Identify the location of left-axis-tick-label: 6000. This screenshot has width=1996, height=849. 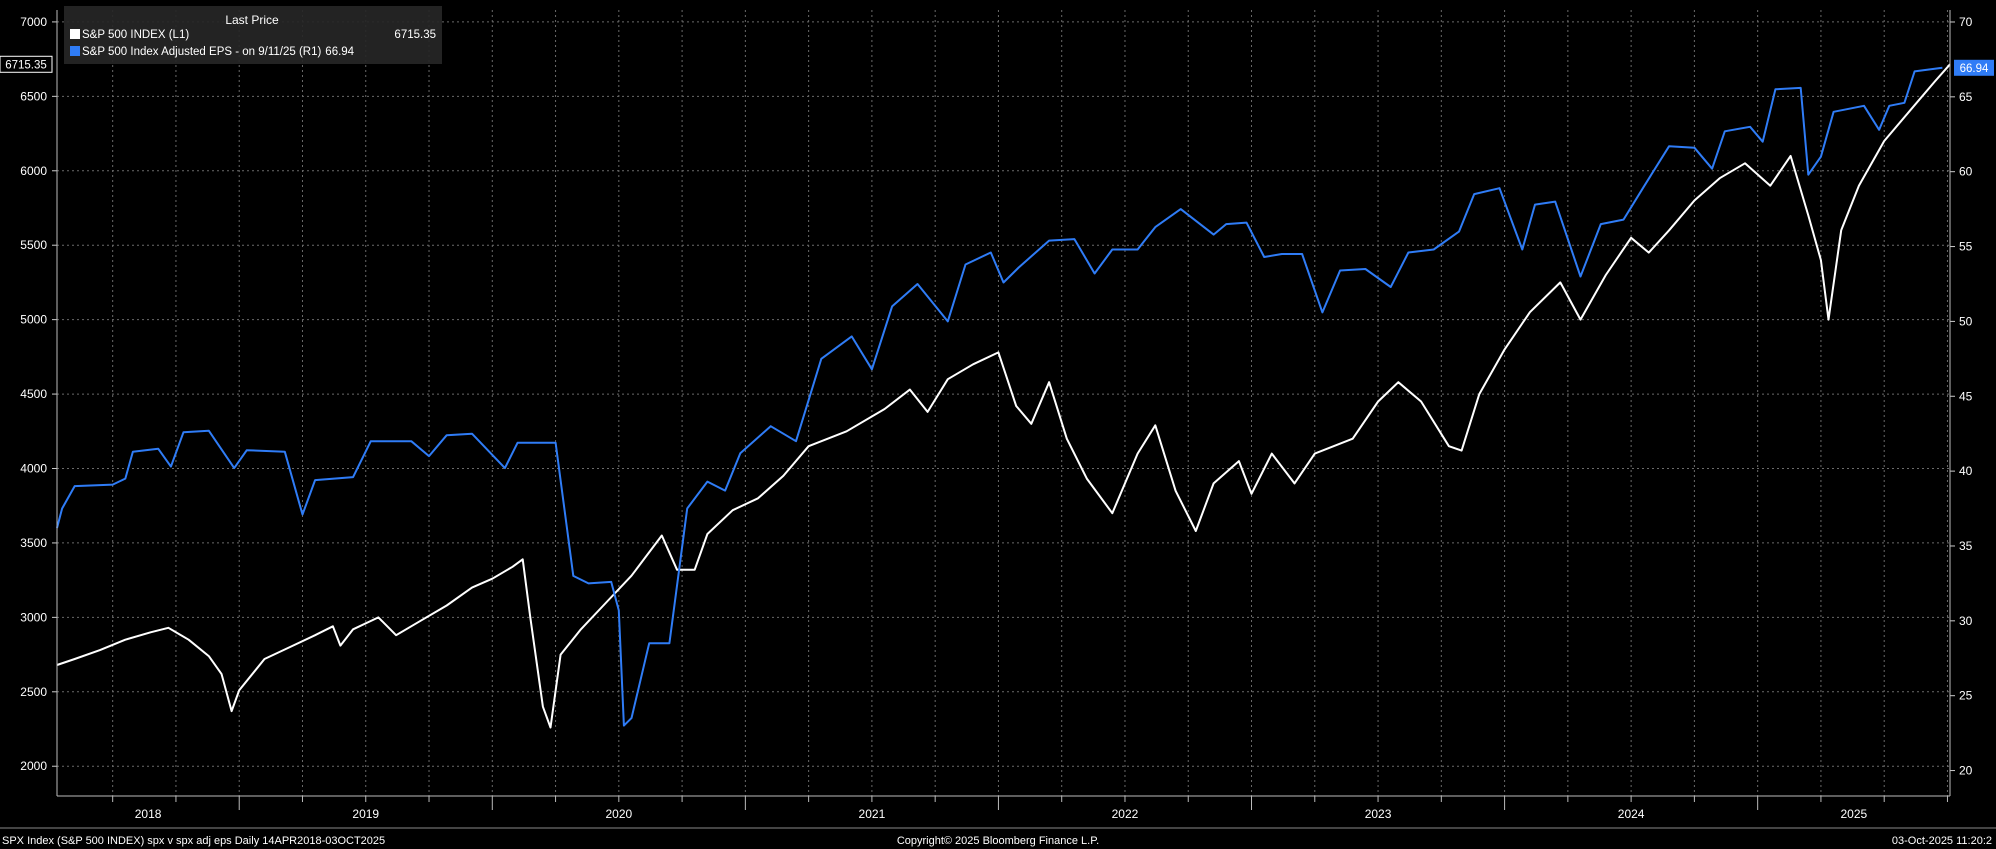
(33, 171).